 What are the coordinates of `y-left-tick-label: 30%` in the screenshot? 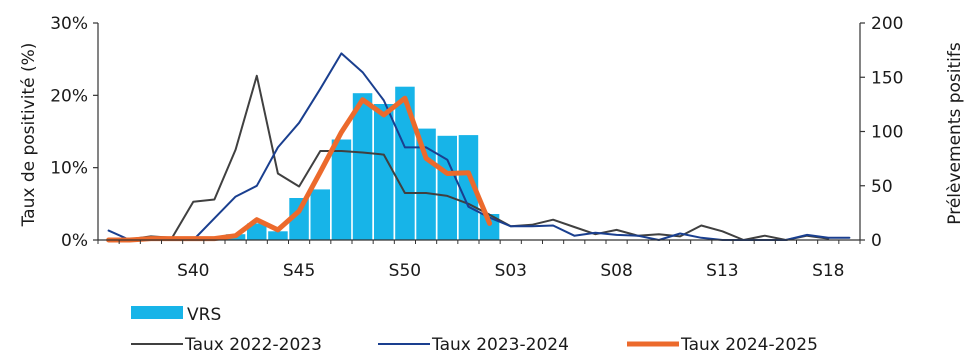 It's located at (69, 24).